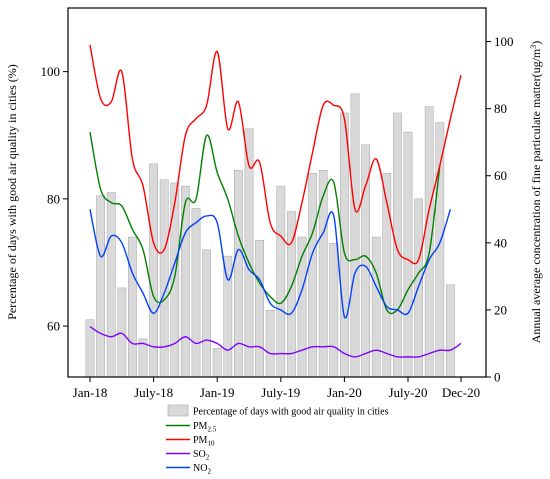 Image resolution: width=550 pixels, height=479 pixels. I want to click on x-tick-label: July-19, so click(280, 392).